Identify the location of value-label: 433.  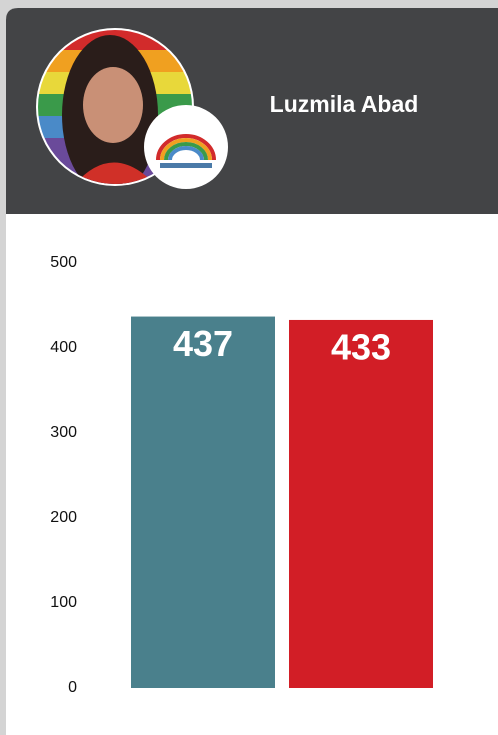
(361, 346).